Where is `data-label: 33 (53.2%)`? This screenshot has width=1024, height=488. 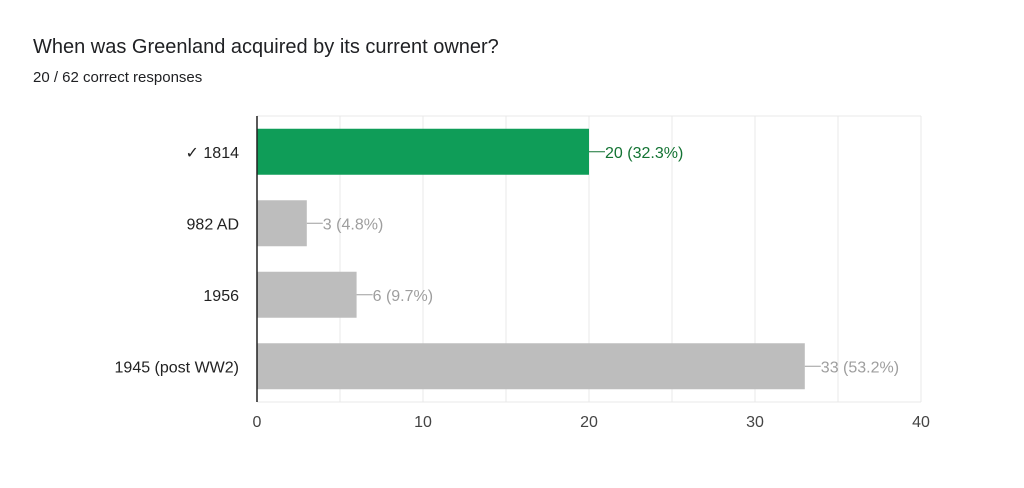
data-label: 33 (53.2%) is located at coordinates (860, 367).